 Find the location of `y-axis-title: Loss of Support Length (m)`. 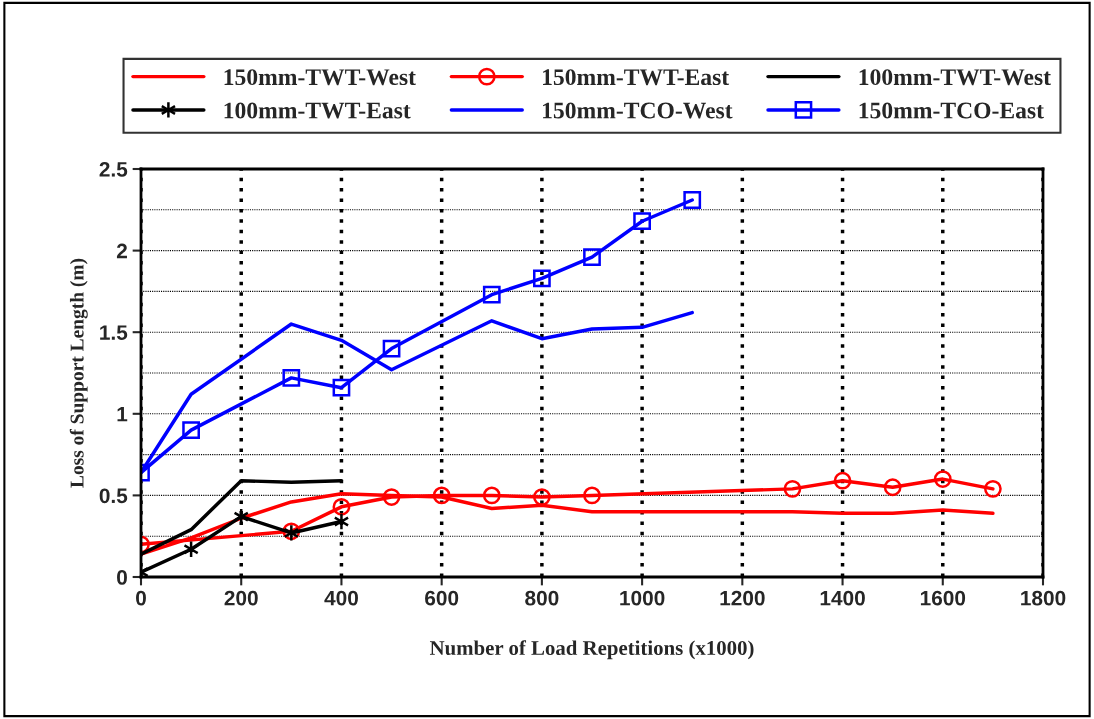

y-axis-title: Loss of Support Length (m) is located at coordinates (78, 373).